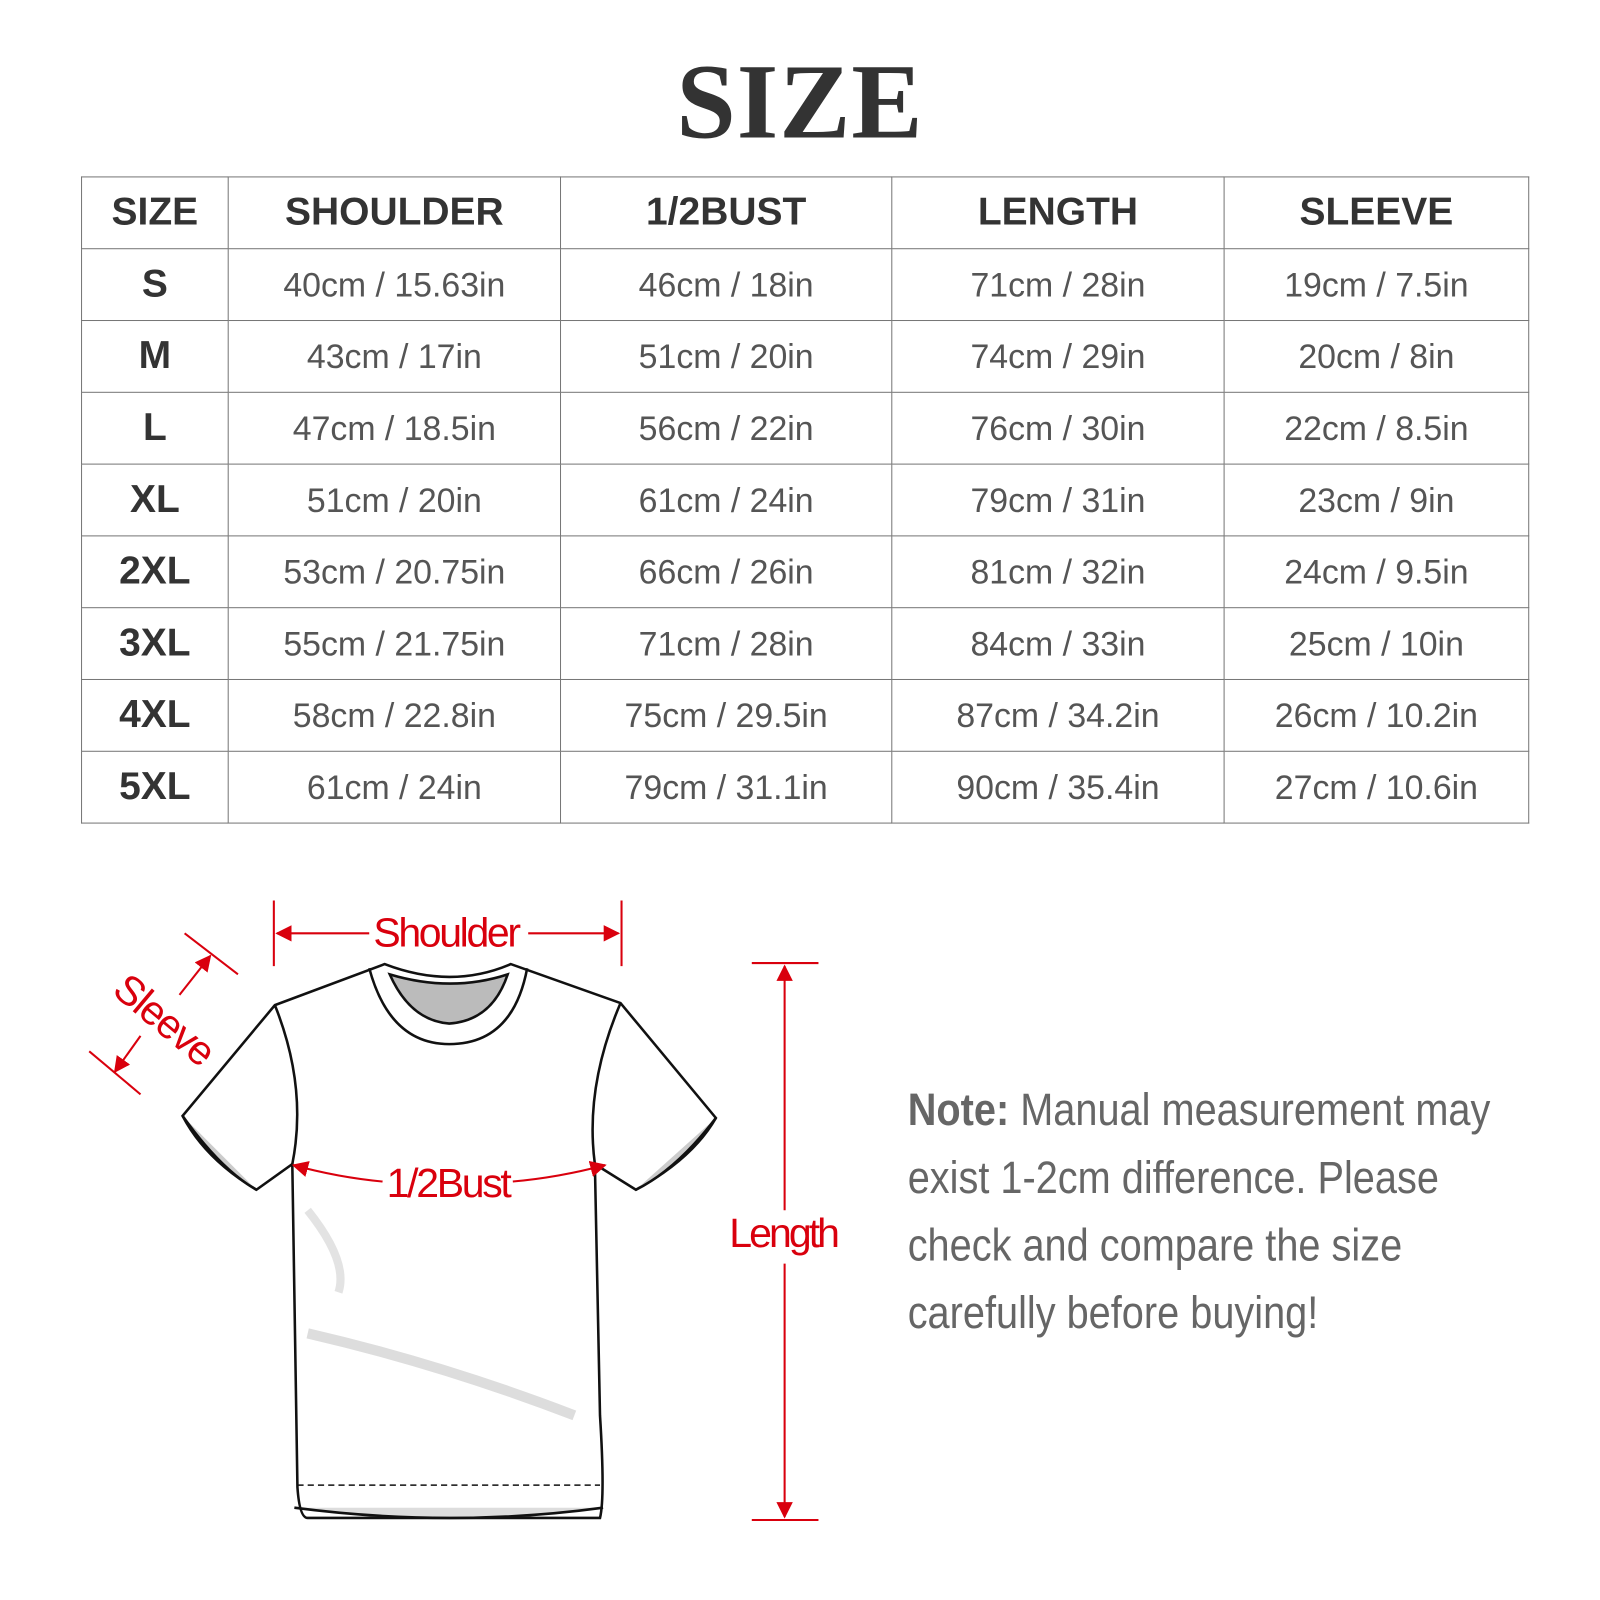  I want to click on measurement-cell: 40cm / 15.63in, so click(394, 285).